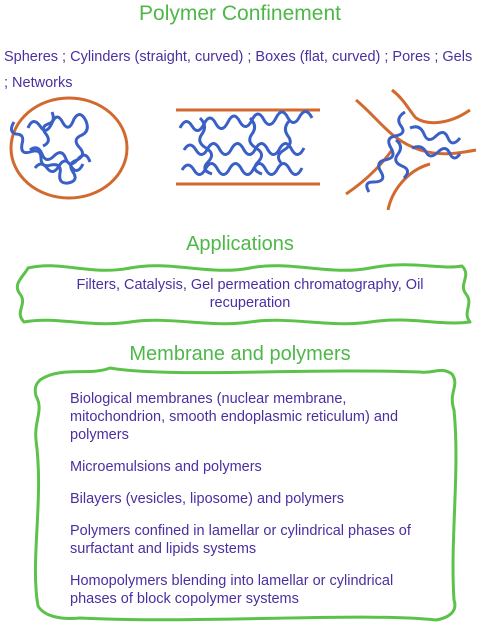  Describe the element at coordinates (246, 143) in the screenshot. I see `polymer-chain-cylinder` at that location.